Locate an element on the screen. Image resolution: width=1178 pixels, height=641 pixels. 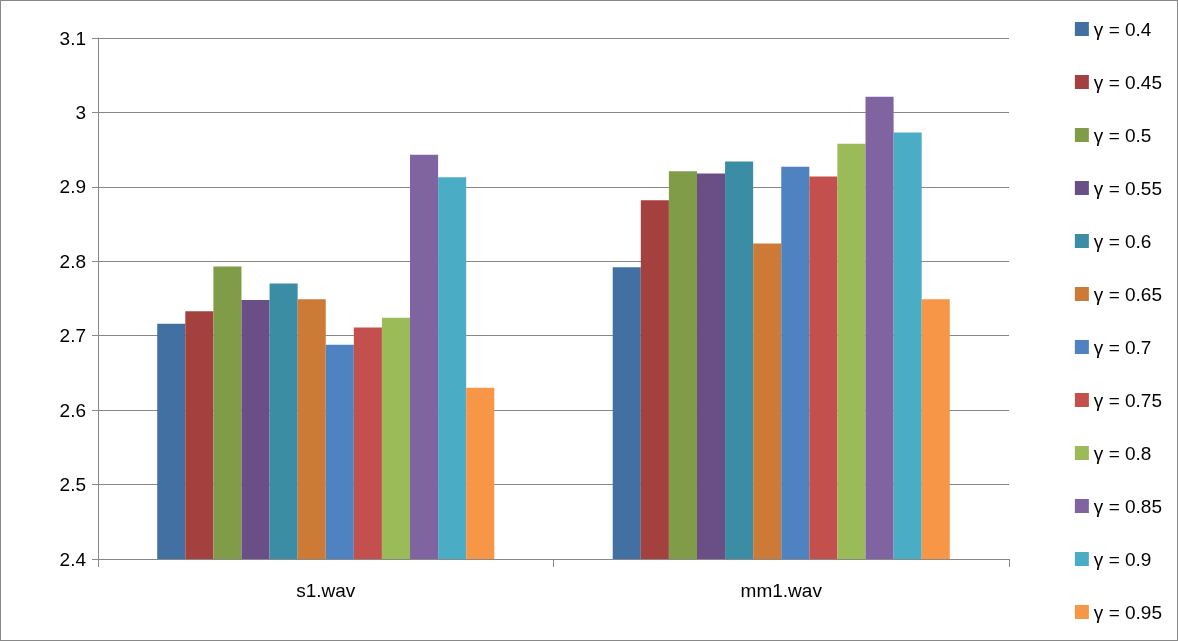
y-tick-label: 3 is located at coordinates (80, 112).